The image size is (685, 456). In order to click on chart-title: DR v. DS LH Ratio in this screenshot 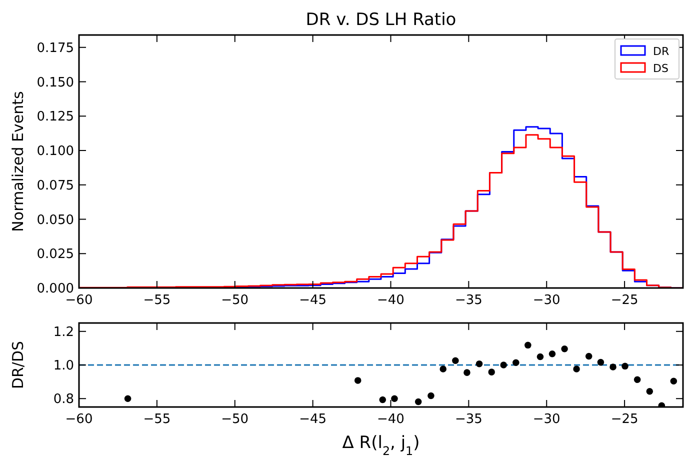, I will do `click(381, 20)`.